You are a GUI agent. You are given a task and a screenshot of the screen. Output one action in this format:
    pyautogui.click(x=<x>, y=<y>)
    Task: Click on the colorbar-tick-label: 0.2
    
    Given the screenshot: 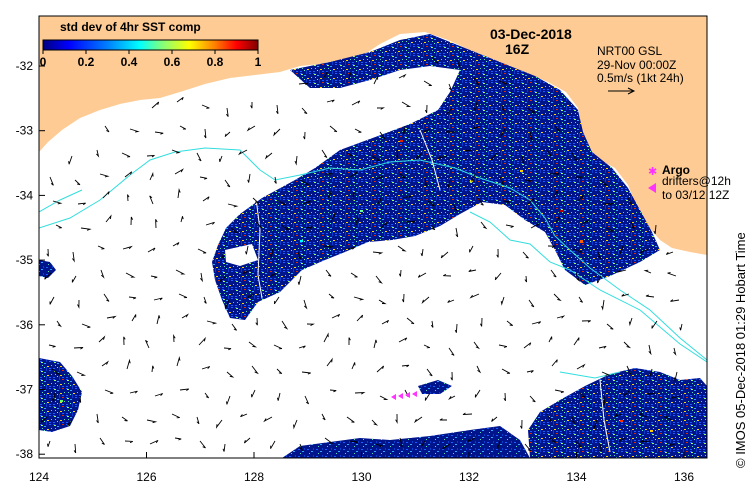 What is the action you would take?
    pyautogui.click(x=86, y=62)
    